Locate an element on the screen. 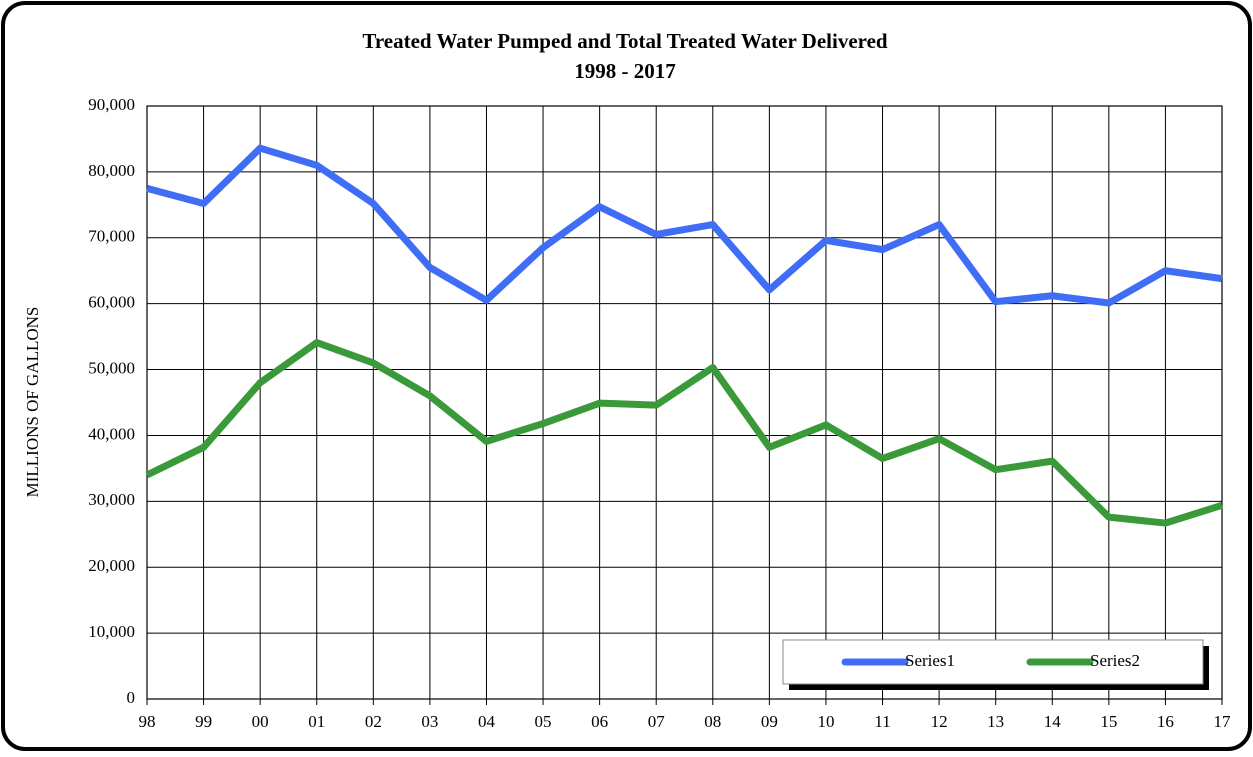 Image resolution: width=1253 pixels, height=757 pixels. x-tick-label: 11 is located at coordinates (882, 721).